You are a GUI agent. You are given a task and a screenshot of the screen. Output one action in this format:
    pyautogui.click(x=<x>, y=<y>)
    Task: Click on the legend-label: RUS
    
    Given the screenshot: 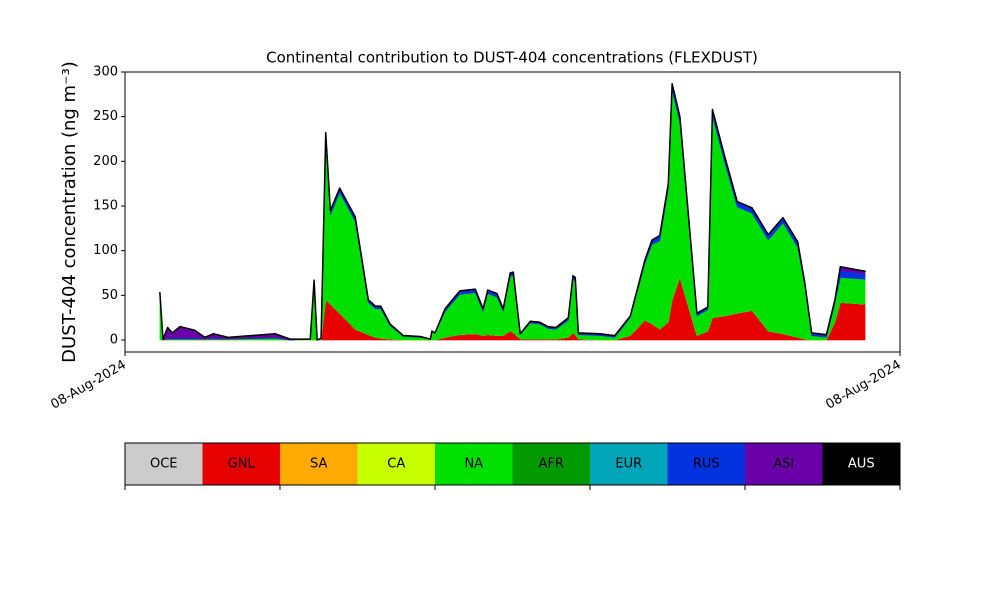 What is the action you would take?
    pyautogui.click(x=706, y=464)
    